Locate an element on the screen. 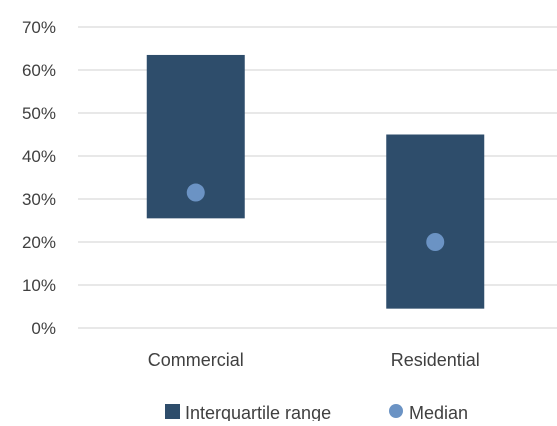 The image size is (557, 426). category-labels: Commercial Residential is located at coordinates (314, 360).